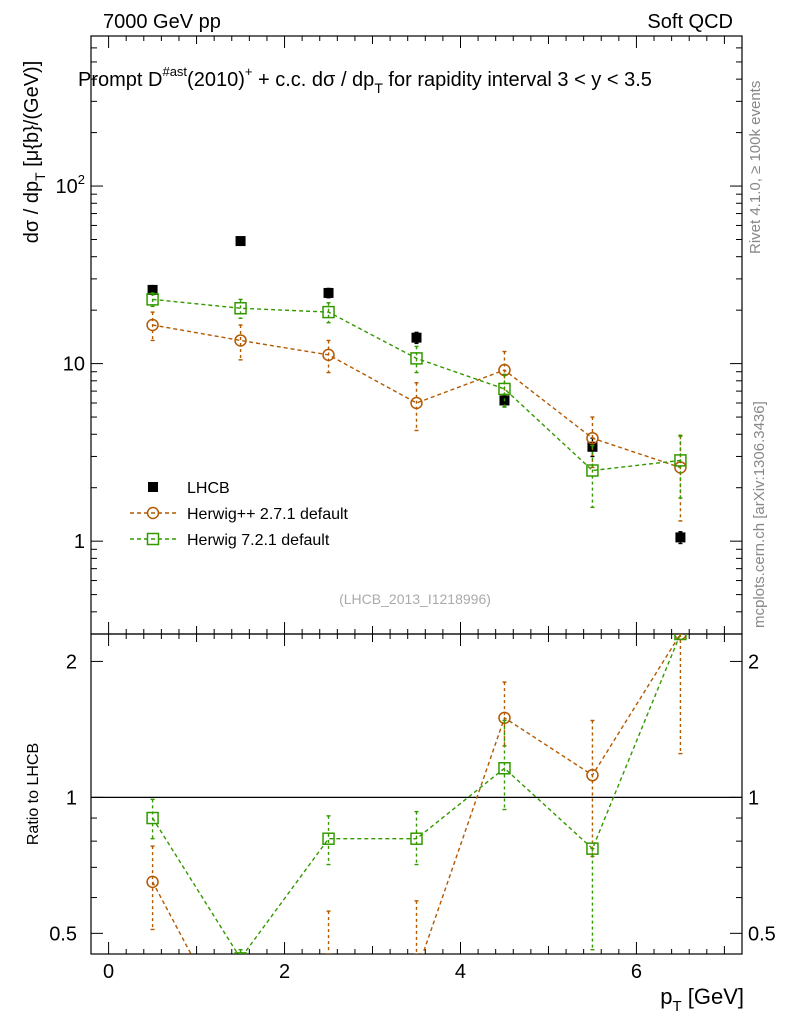  Describe the element at coordinates (460, 972) in the screenshot. I see `ratio-x-tick-label: 4` at that location.